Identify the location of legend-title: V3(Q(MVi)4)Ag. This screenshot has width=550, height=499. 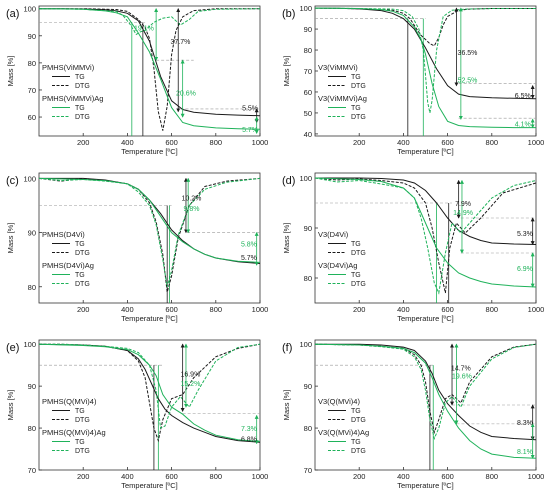
(343, 432).